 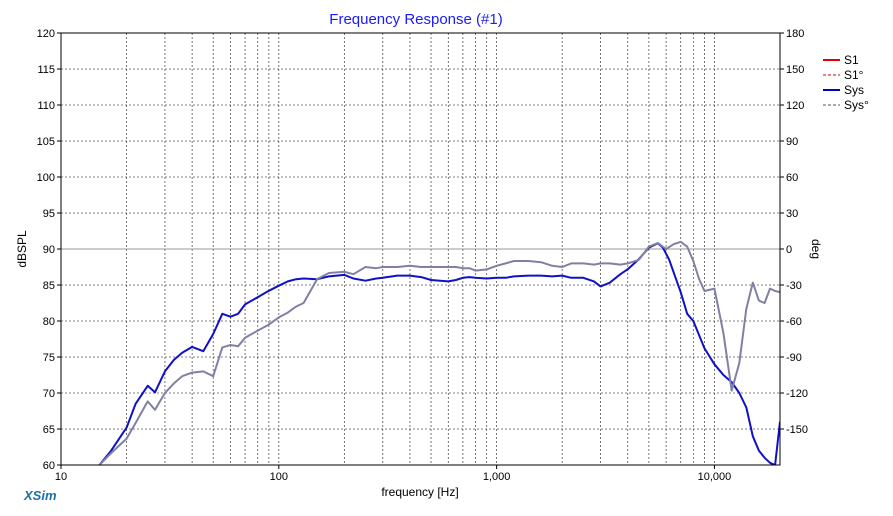 I want to click on x-axis-title: frequency [Hz], so click(x=419, y=492).